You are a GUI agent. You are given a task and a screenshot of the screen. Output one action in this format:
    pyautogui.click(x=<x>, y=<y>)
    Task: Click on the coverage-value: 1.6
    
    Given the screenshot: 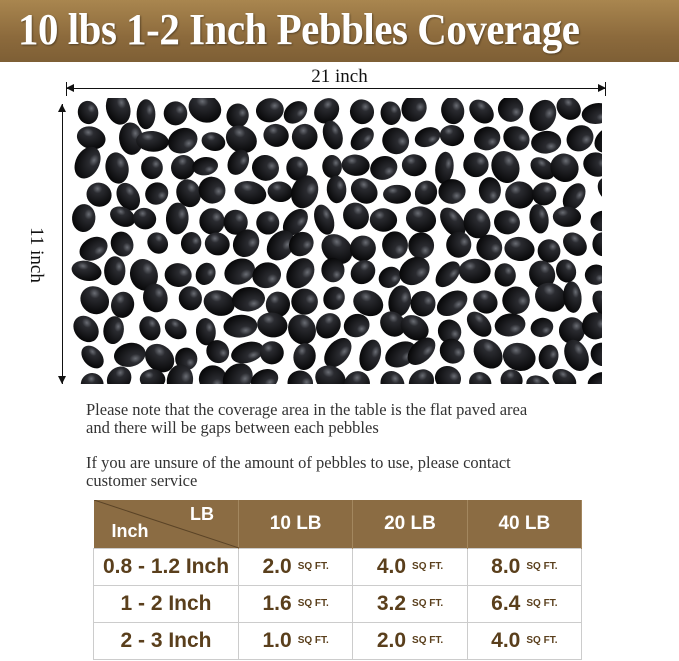 What is the action you would take?
    pyautogui.click(x=277, y=603)
    